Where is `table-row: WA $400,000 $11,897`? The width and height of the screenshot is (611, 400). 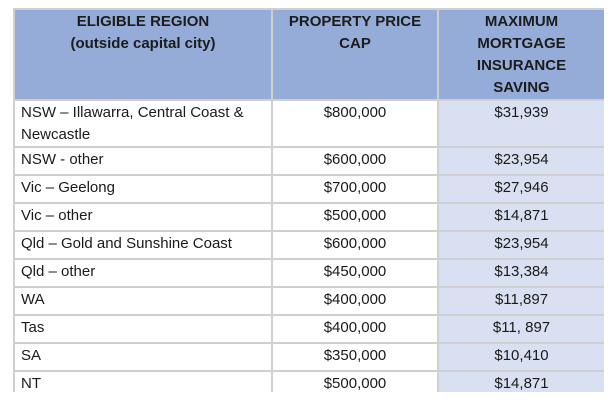 table-row: WA $400,000 $11,897 is located at coordinates (308, 301).